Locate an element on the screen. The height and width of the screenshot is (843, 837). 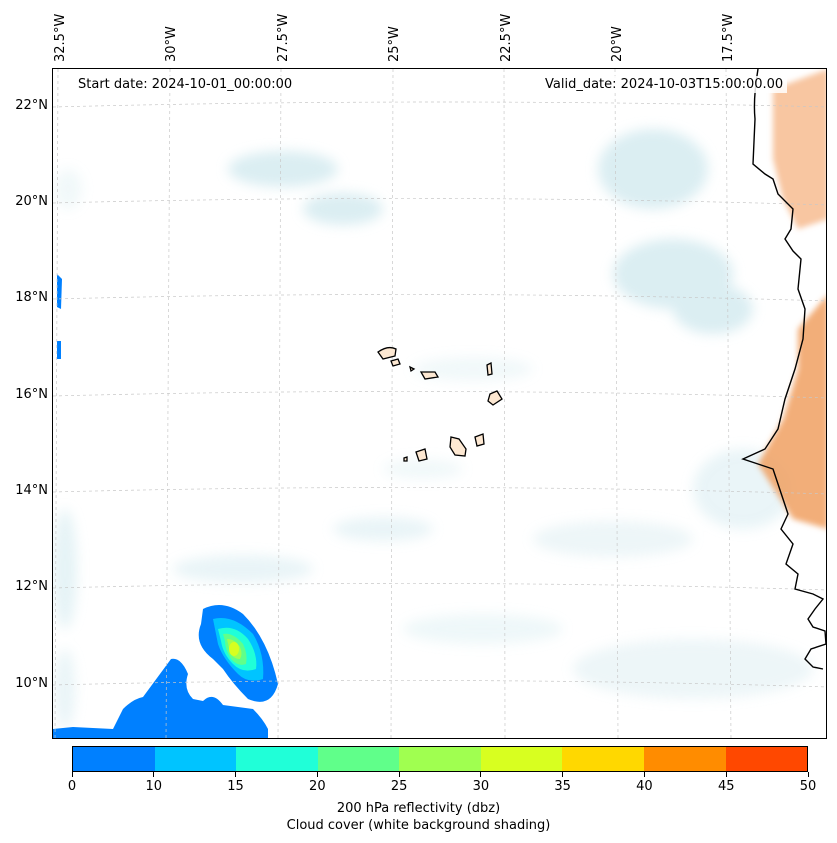
colorbar-tick-label: 15 is located at coordinates (235, 786).